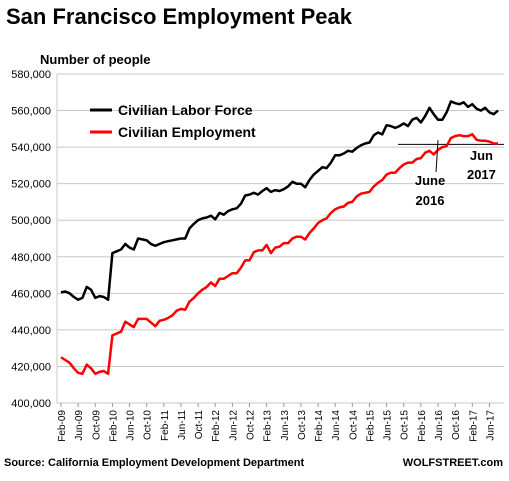 This screenshot has height=481, width=509. What do you see at coordinates (455, 174) in the screenshot?
I see `annotations: June 2016 Jun 2017` at bounding box center [455, 174].